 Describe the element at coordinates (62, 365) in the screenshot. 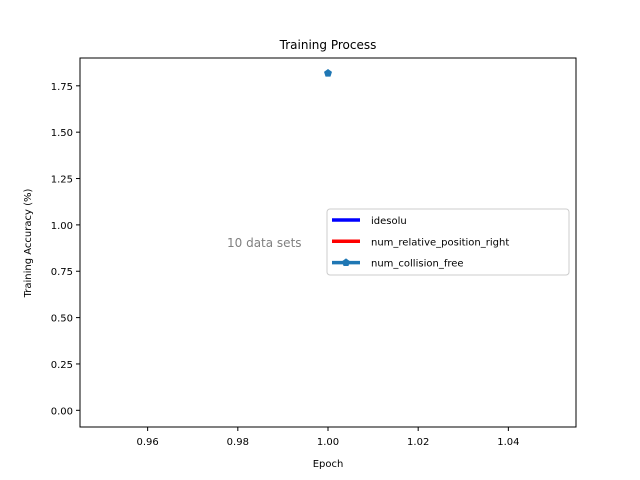

I see `y-tick-label: 0.25` at that location.